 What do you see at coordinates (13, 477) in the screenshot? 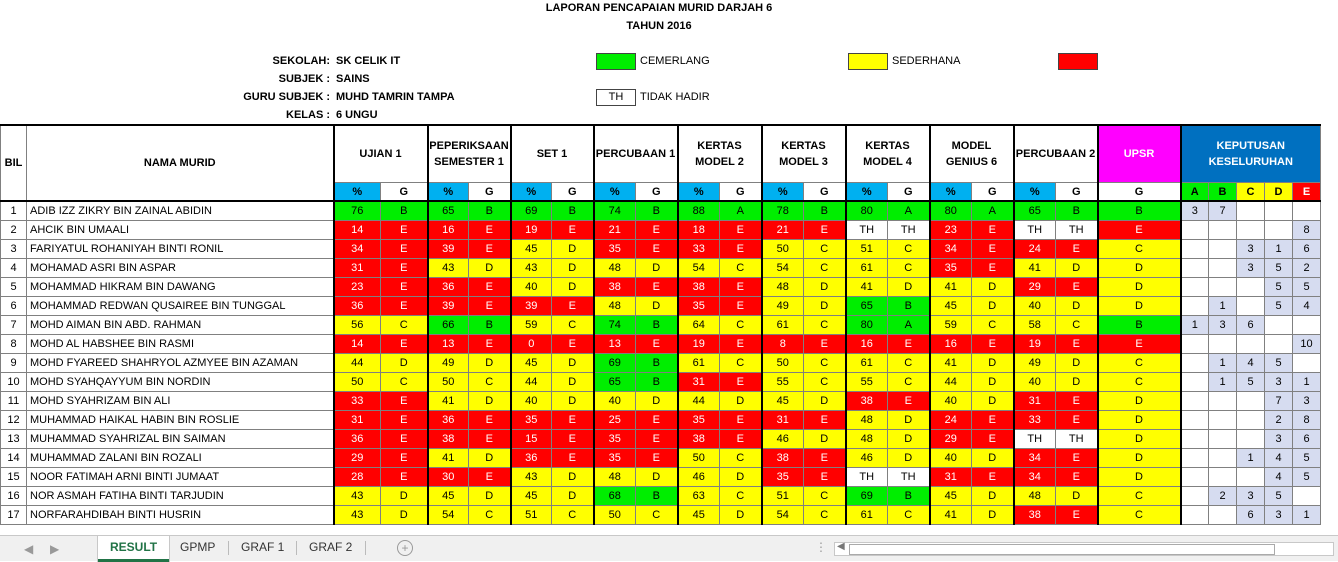
I see `cell-bil: 15` at bounding box center [13, 477].